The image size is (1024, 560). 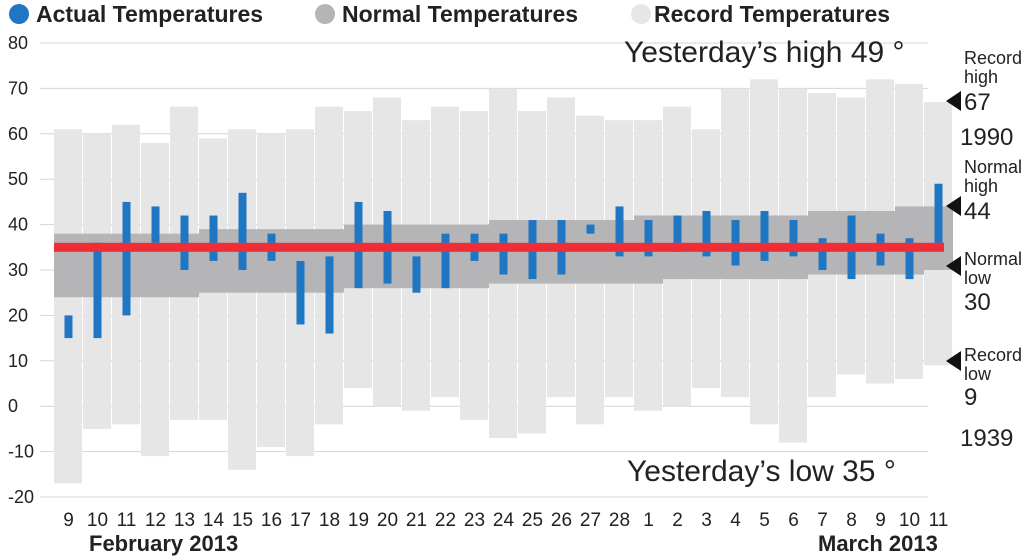 I want to click on y-tick-label: -10, so click(x=21, y=452).